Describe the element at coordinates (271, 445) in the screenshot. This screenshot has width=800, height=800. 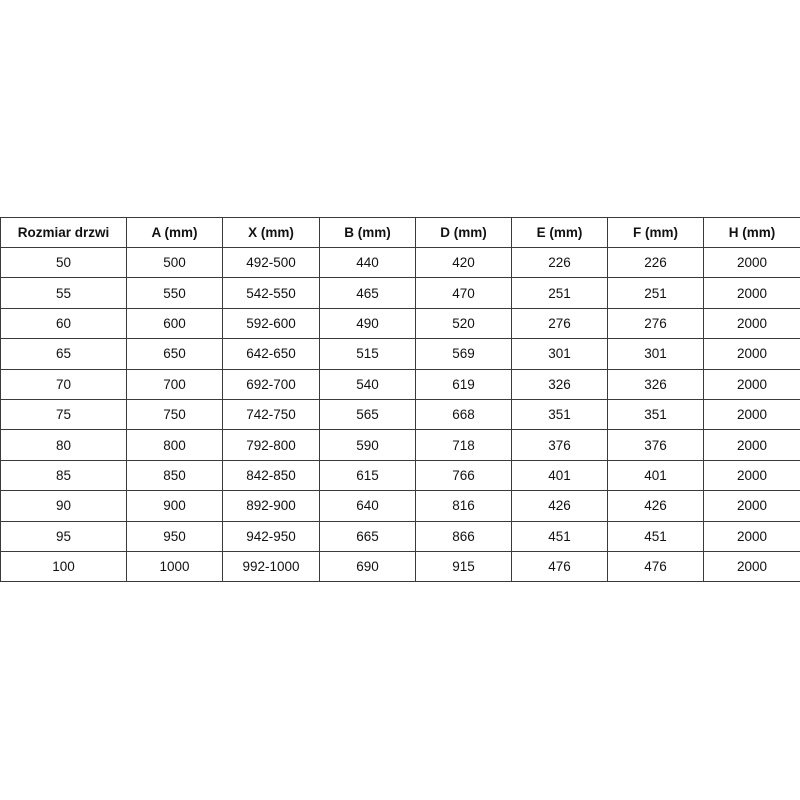
I see `table-cell: 792-800` at that location.